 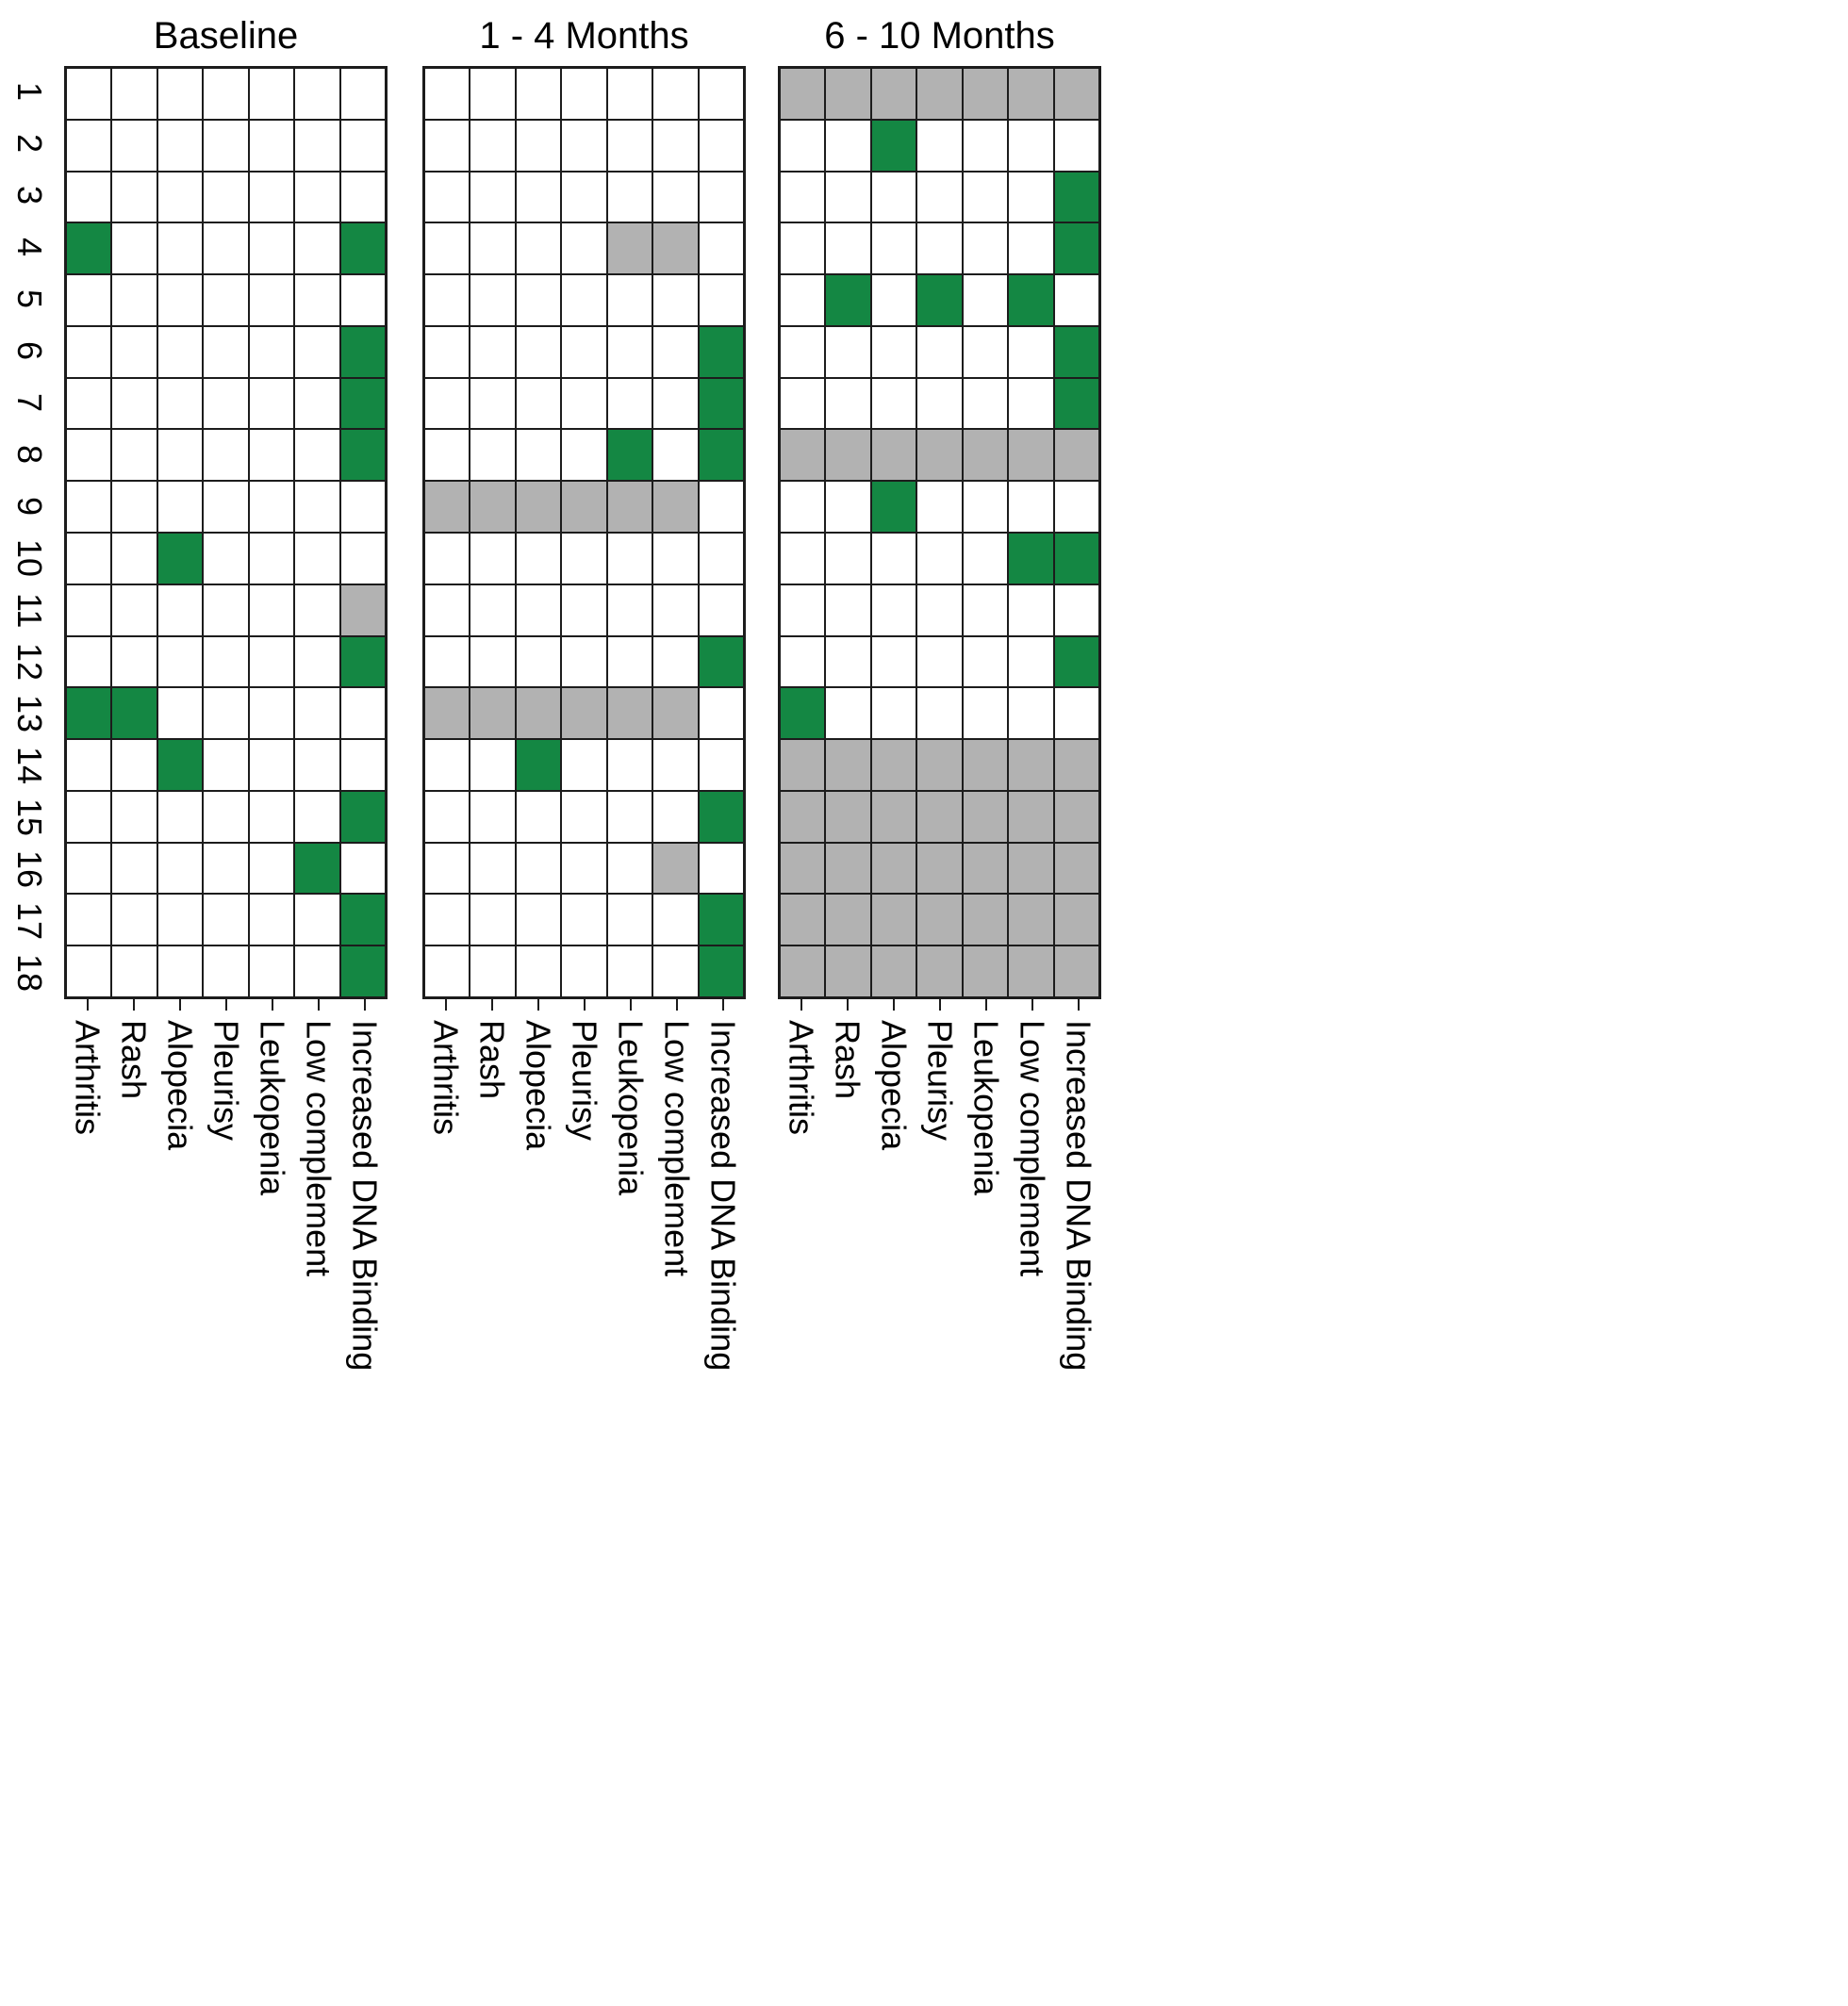 I want to click on column-label-text: Increased DNA Binding, so click(x=365, y=1196).